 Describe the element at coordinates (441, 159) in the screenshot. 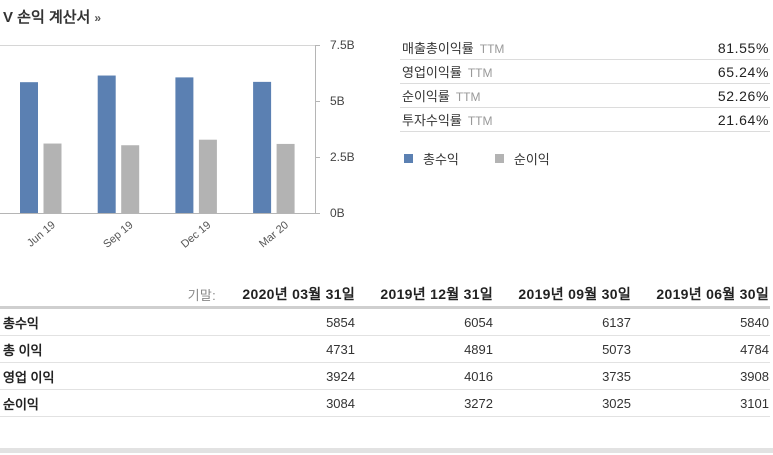

I see `legend-label: 총수익` at that location.